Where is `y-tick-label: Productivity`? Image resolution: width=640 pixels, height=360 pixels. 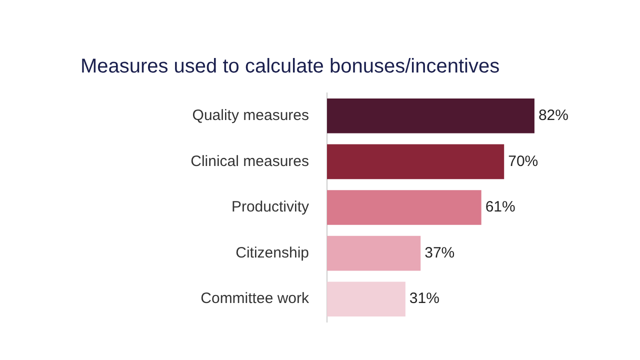
y-tick-label: Productivity is located at coordinates (270, 207).